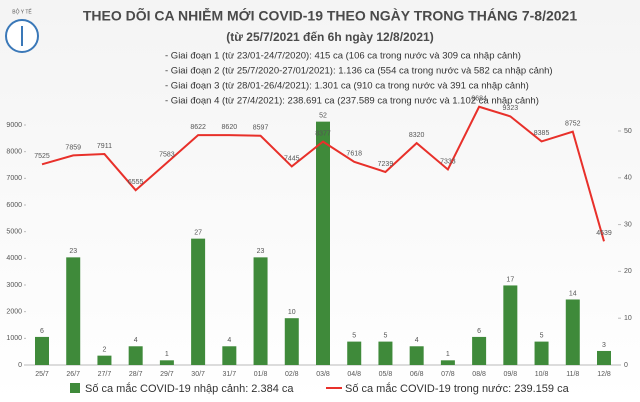 The image size is (640, 402). What do you see at coordinates (198, 232) in the screenshot?
I see `bar-label: 27` at bounding box center [198, 232].